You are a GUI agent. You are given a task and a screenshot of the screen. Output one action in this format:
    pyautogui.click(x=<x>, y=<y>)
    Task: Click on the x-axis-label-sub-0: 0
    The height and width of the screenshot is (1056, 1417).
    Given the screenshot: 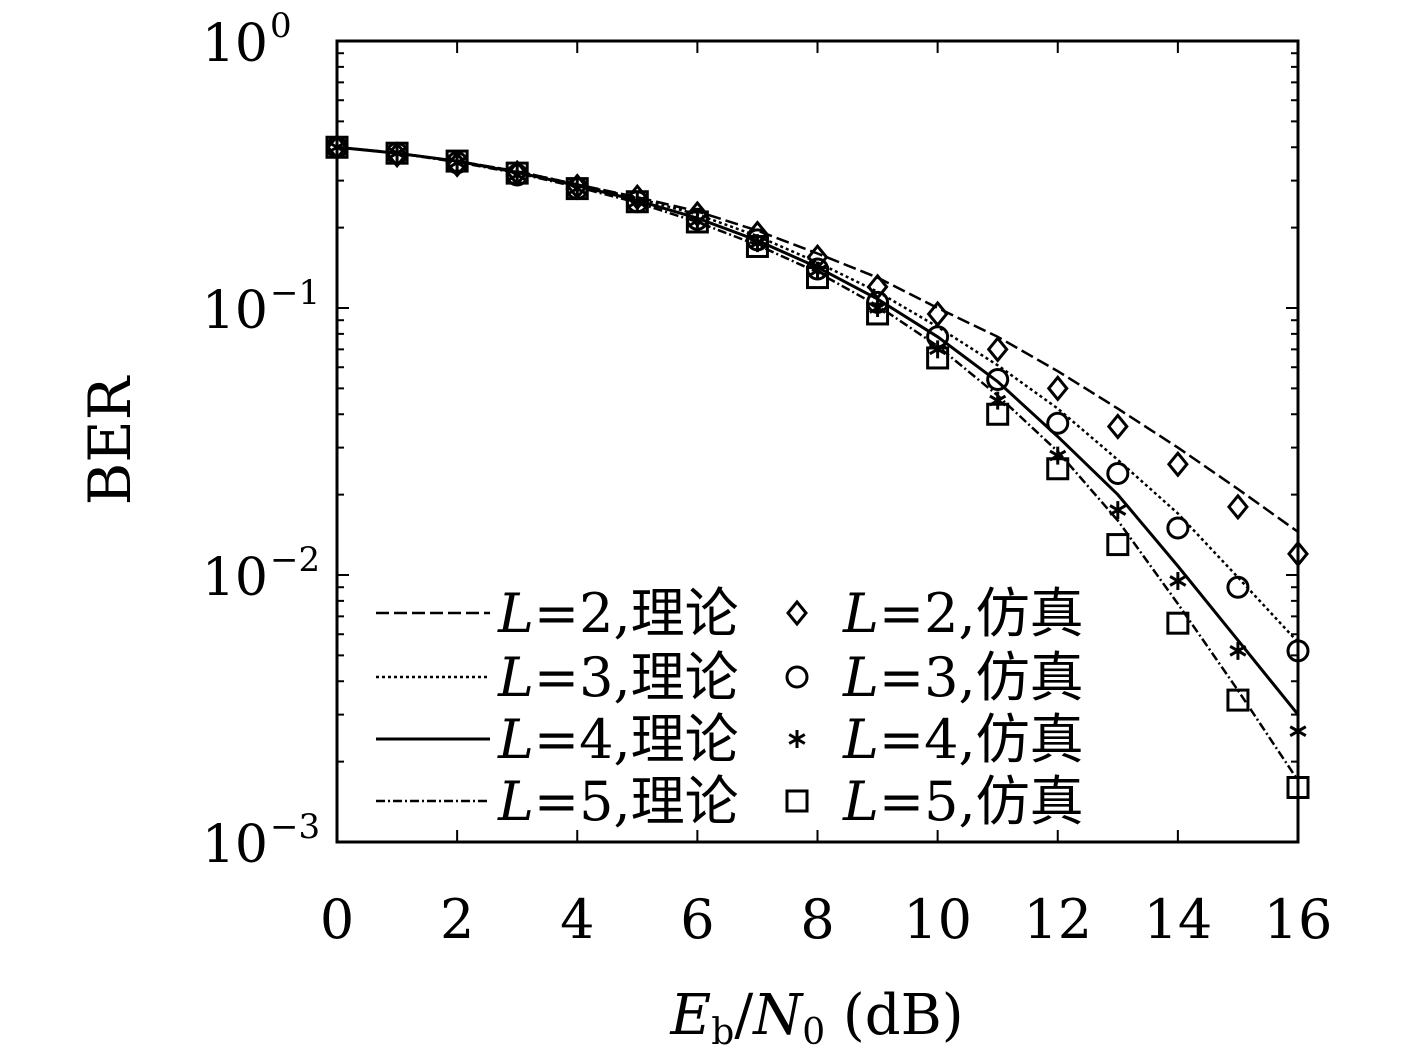 What is the action you would take?
    pyautogui.click(x=813, y=1032)
    